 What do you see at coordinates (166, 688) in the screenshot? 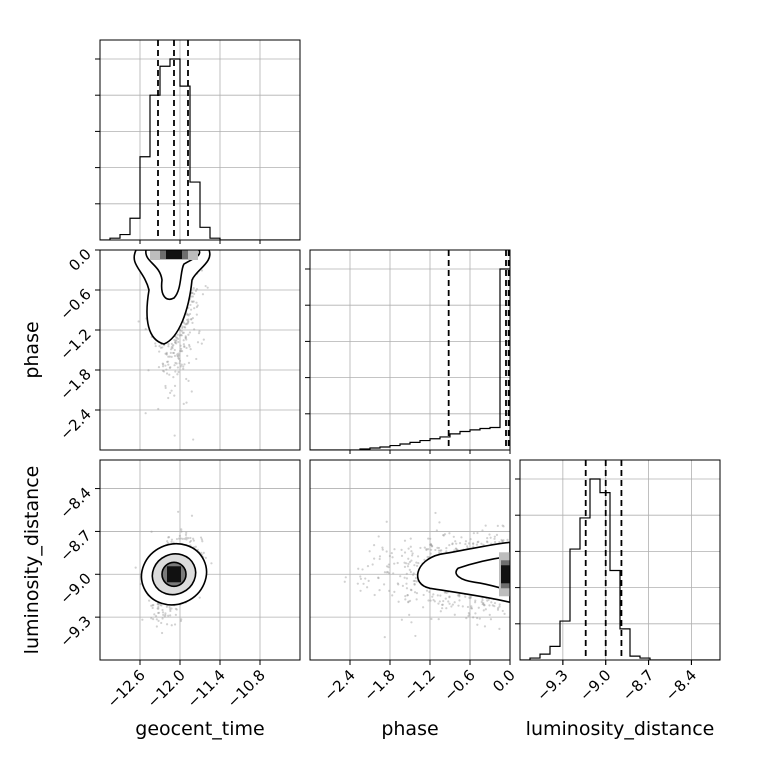
I see `x-tick-label: −12.0` at bounding box center [166, 688].